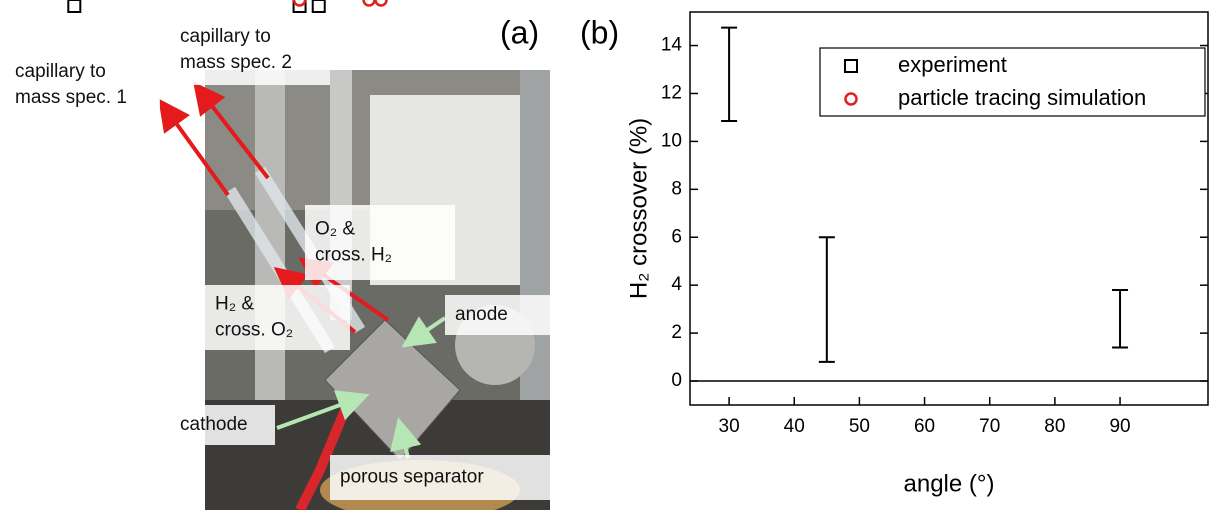 Image resolution: width=1225 pixels, height=515 pixels. Describe the element at coordinates (676, 332) in the screenshot. I see `y-tick-label: 2` at that location.